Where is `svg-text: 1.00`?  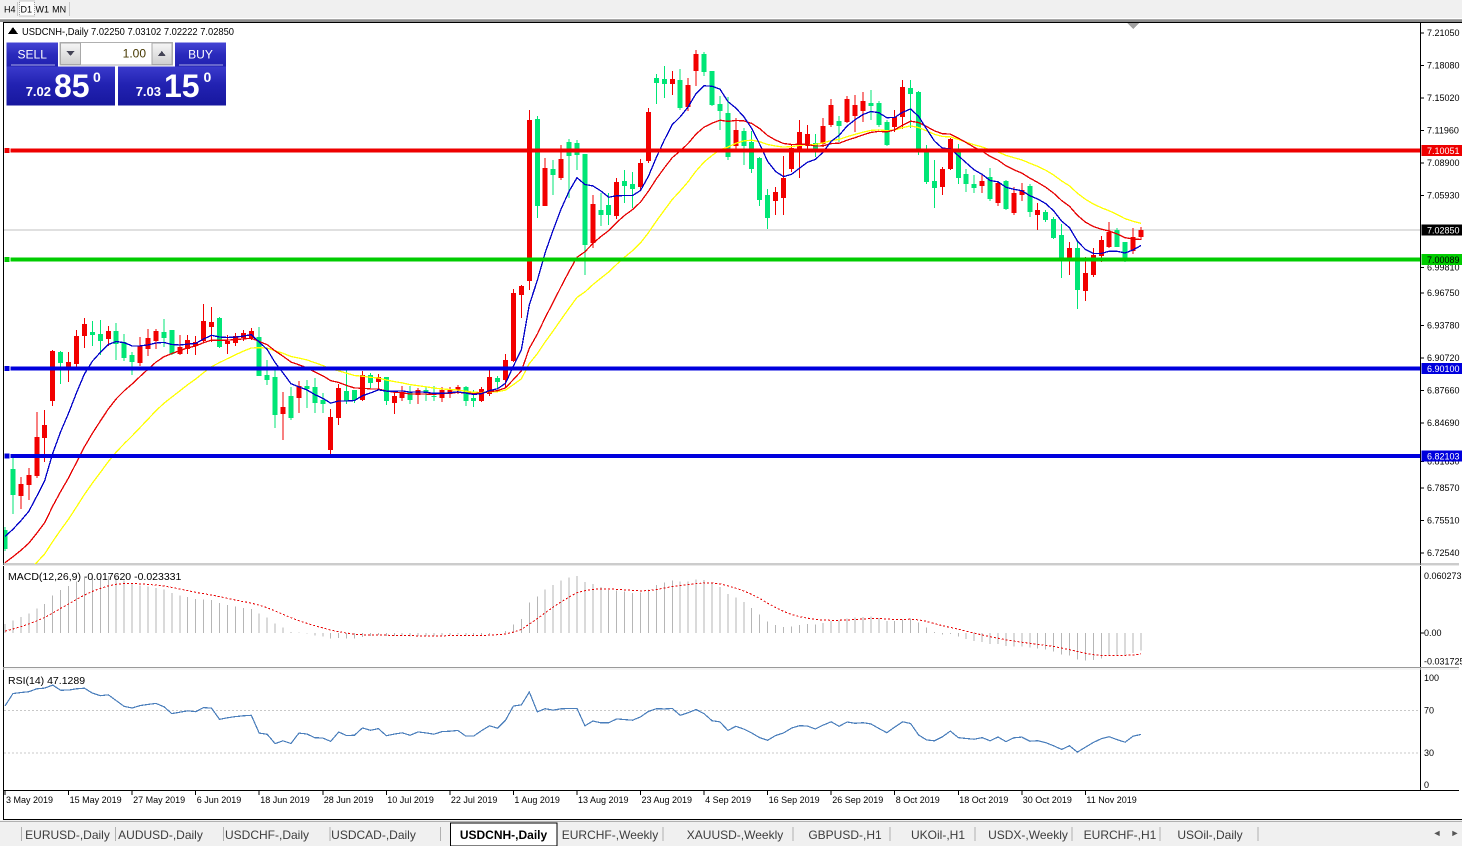
svg-text: 1.00 is located at coordinates (135, 54).